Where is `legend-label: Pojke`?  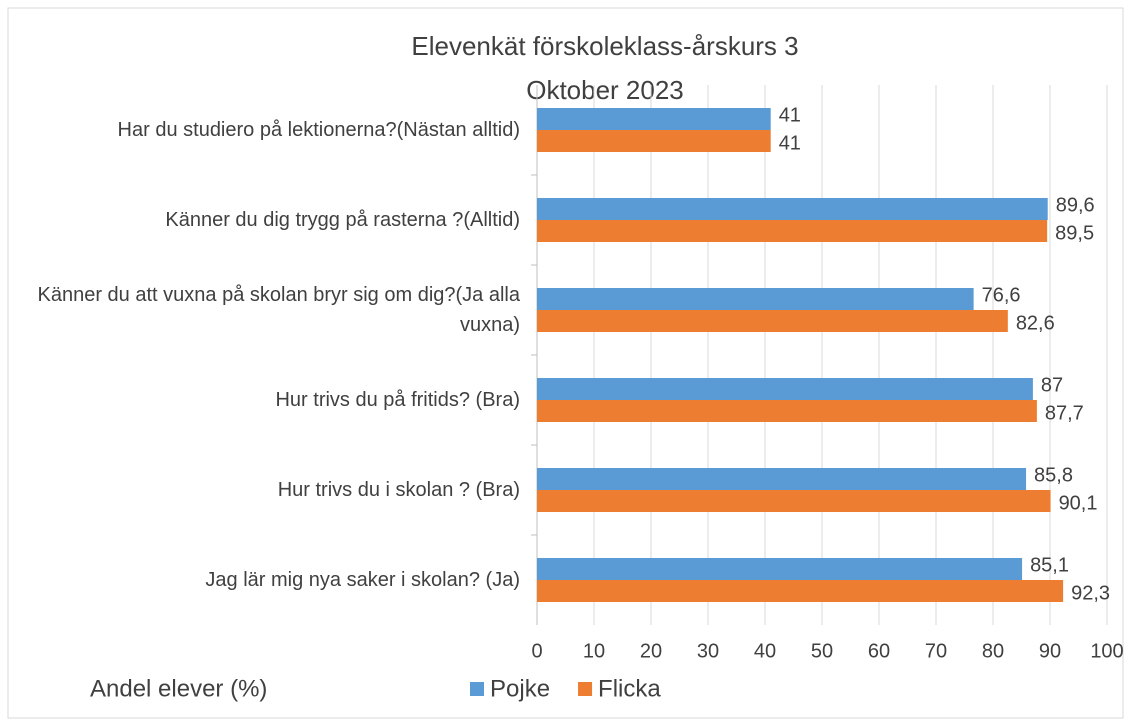
legend-label: Pojke is located at coordinates (520, 688).